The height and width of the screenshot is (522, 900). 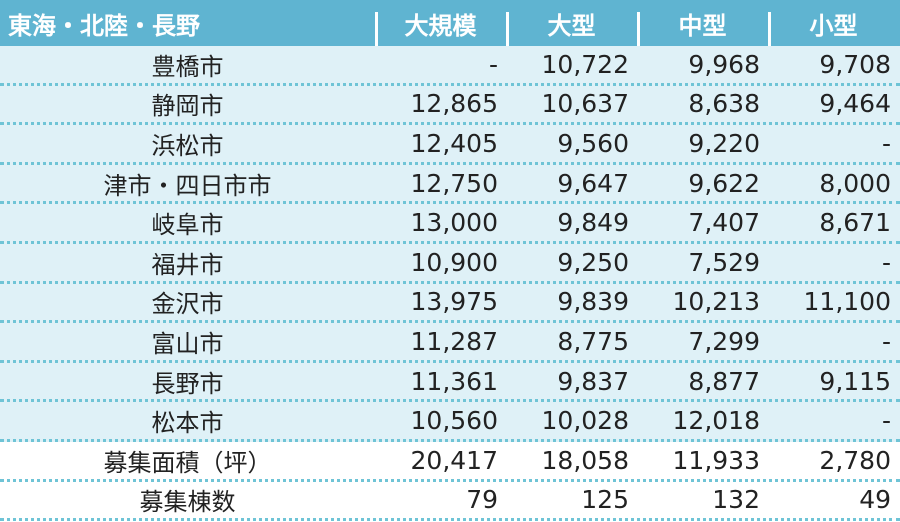 I want to click on cell-value: 9,708, so click(x=855, y=64).